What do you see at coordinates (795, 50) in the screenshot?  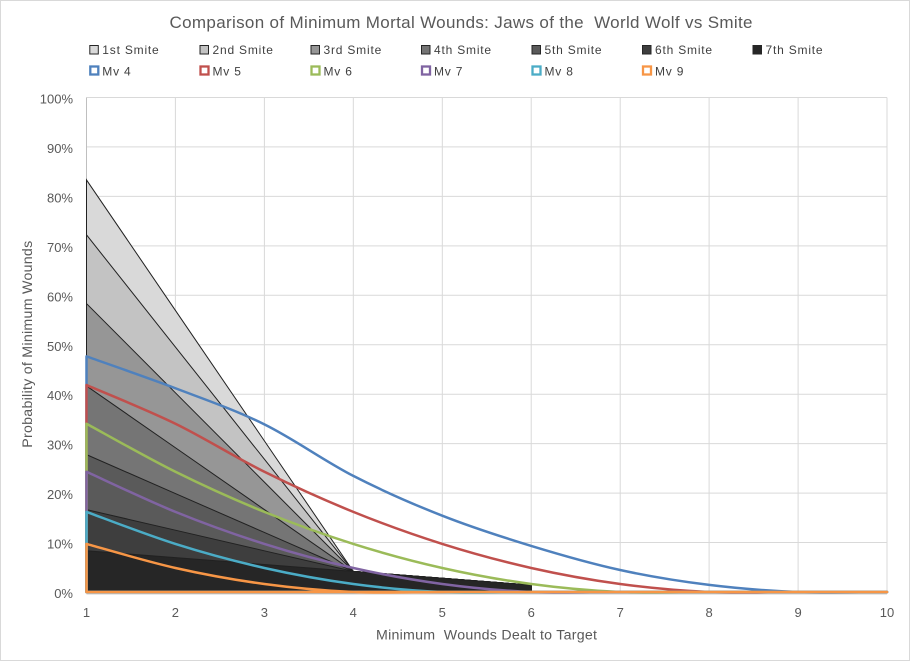 I see `svg-text: 7th Smite` at bounding box center [795, 50].